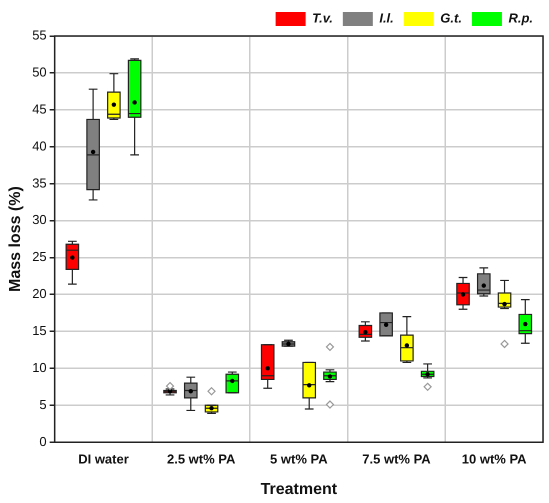  Describe the element at coordinates (39, 330) in the screenshot. I see `y-tick-label: 15` at that location.